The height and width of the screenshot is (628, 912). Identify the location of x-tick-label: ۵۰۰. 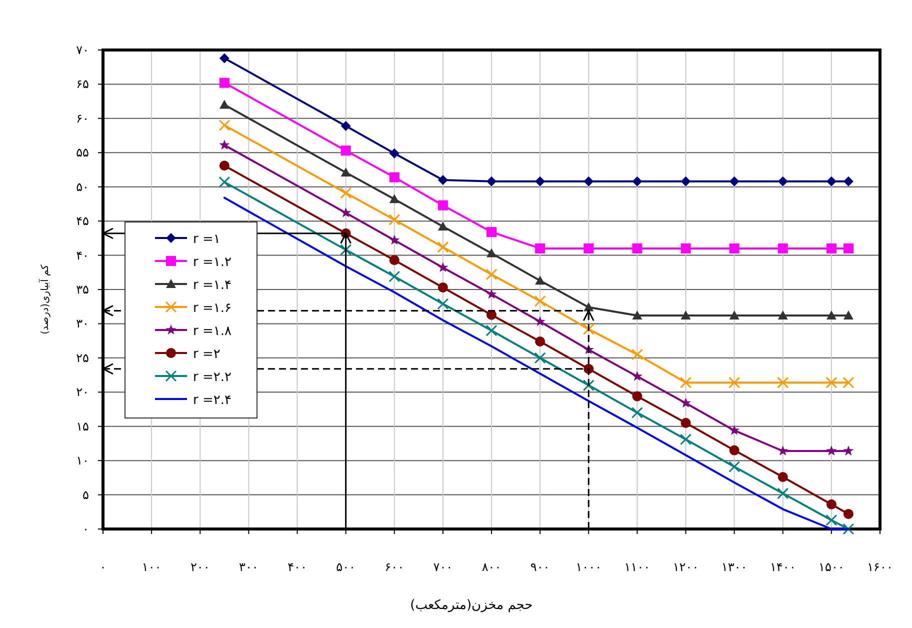
(346, 567).